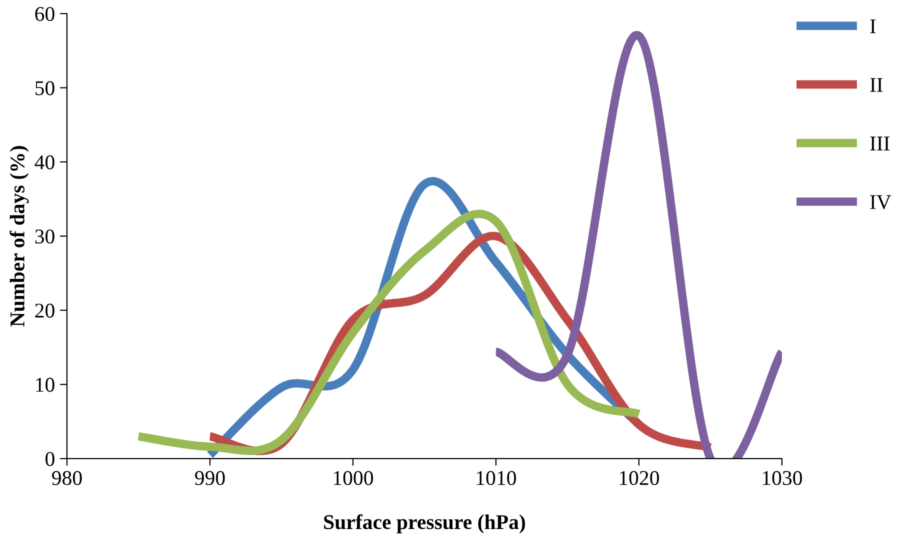  I want to click on y-tick-label: 20, so click(44, 311).